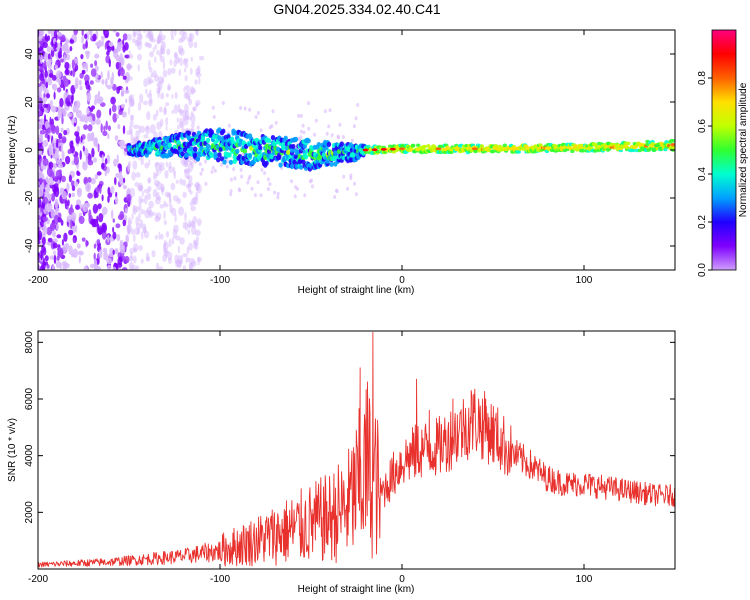 This screenshot has height=600, width=750. I want to click on colorbar-axes: 0.0 0.2 0.4 0.6 0.8, so click(704, 174).